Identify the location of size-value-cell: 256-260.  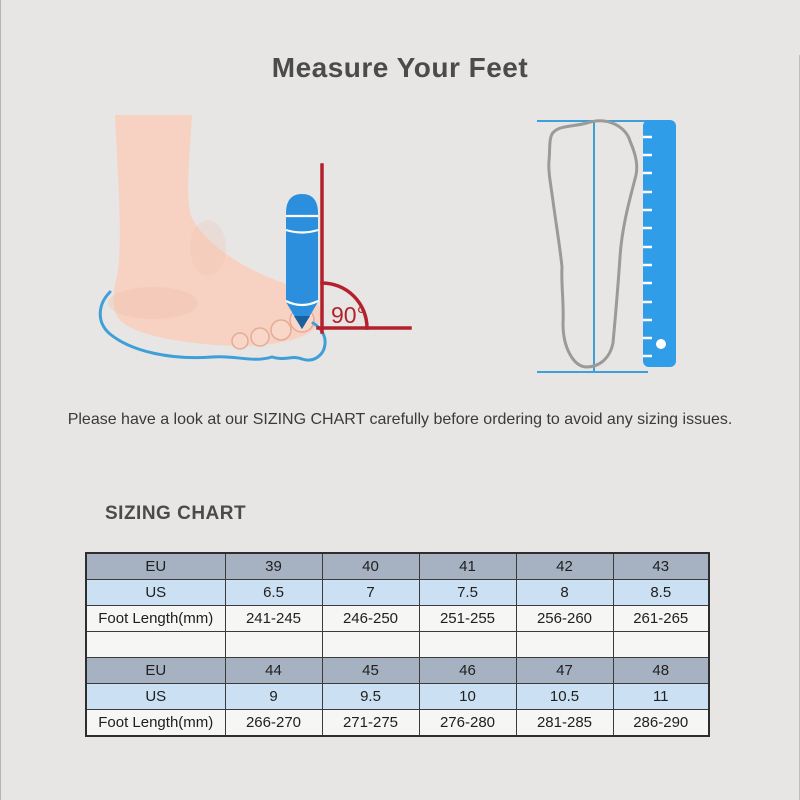
(564, 618).